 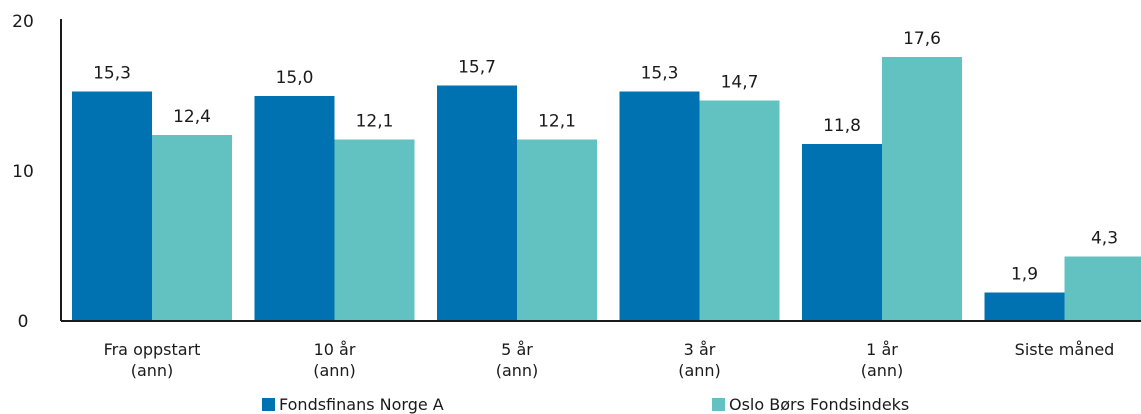 I want to click on y-tick-label: 10, so click(x=23, y=172).